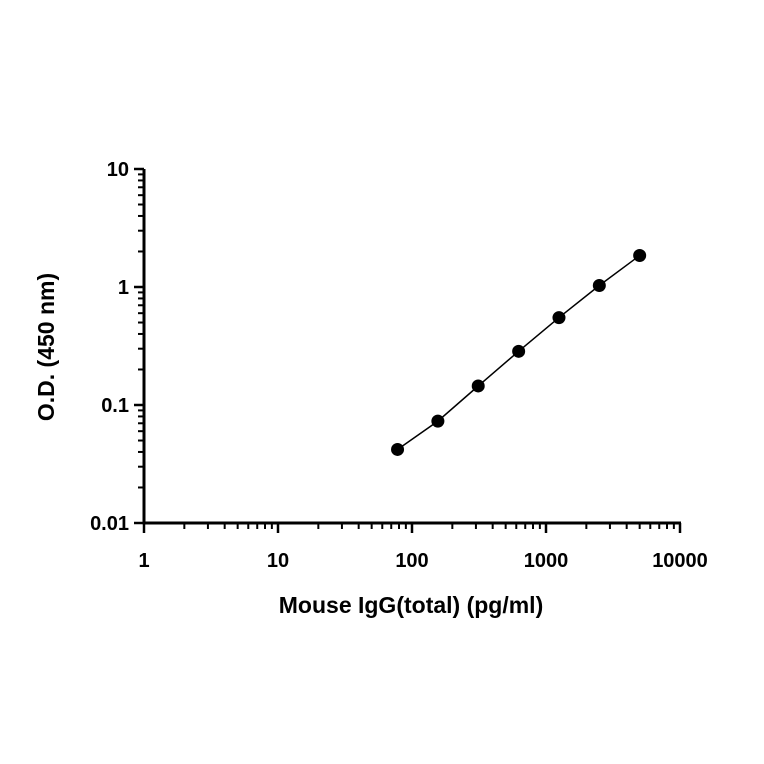  I want to click on x-axis-tick-labels: 1 10 100 1000 10000, so click(422, 561).